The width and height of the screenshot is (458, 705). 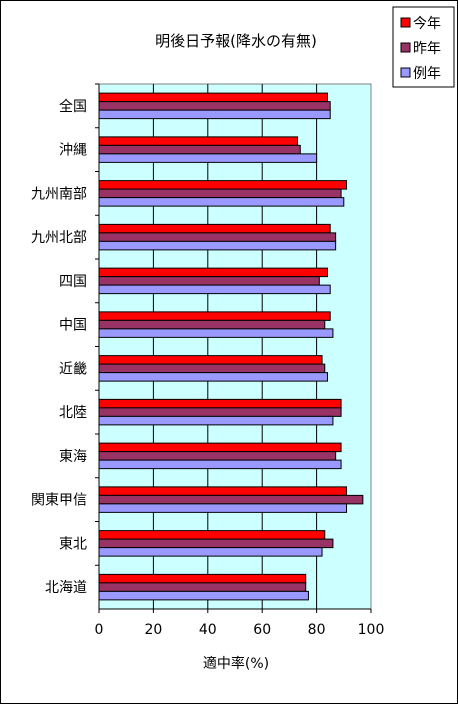 What do you see at coordinates (427, 74) in the screenshot?
I see `legend-label: 例年` at bounding box center [427, 74].